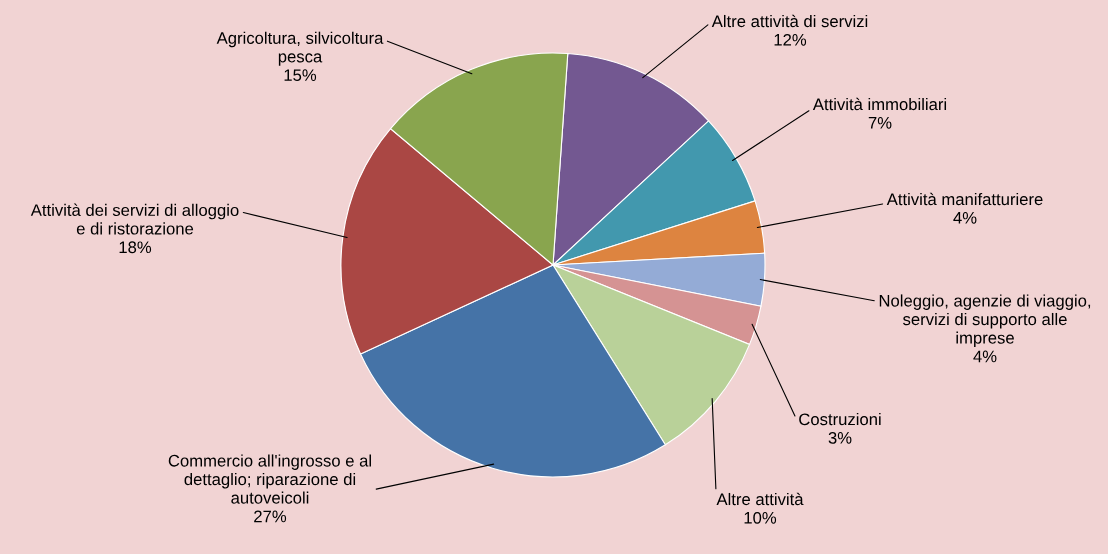  What do you see at coordinates (269, 479) in the screenshot?
I see `slice-label: Commercio all'ingrosso e al dettaglio; riparazione di autoveicoli` at bounding box center [269, 479].